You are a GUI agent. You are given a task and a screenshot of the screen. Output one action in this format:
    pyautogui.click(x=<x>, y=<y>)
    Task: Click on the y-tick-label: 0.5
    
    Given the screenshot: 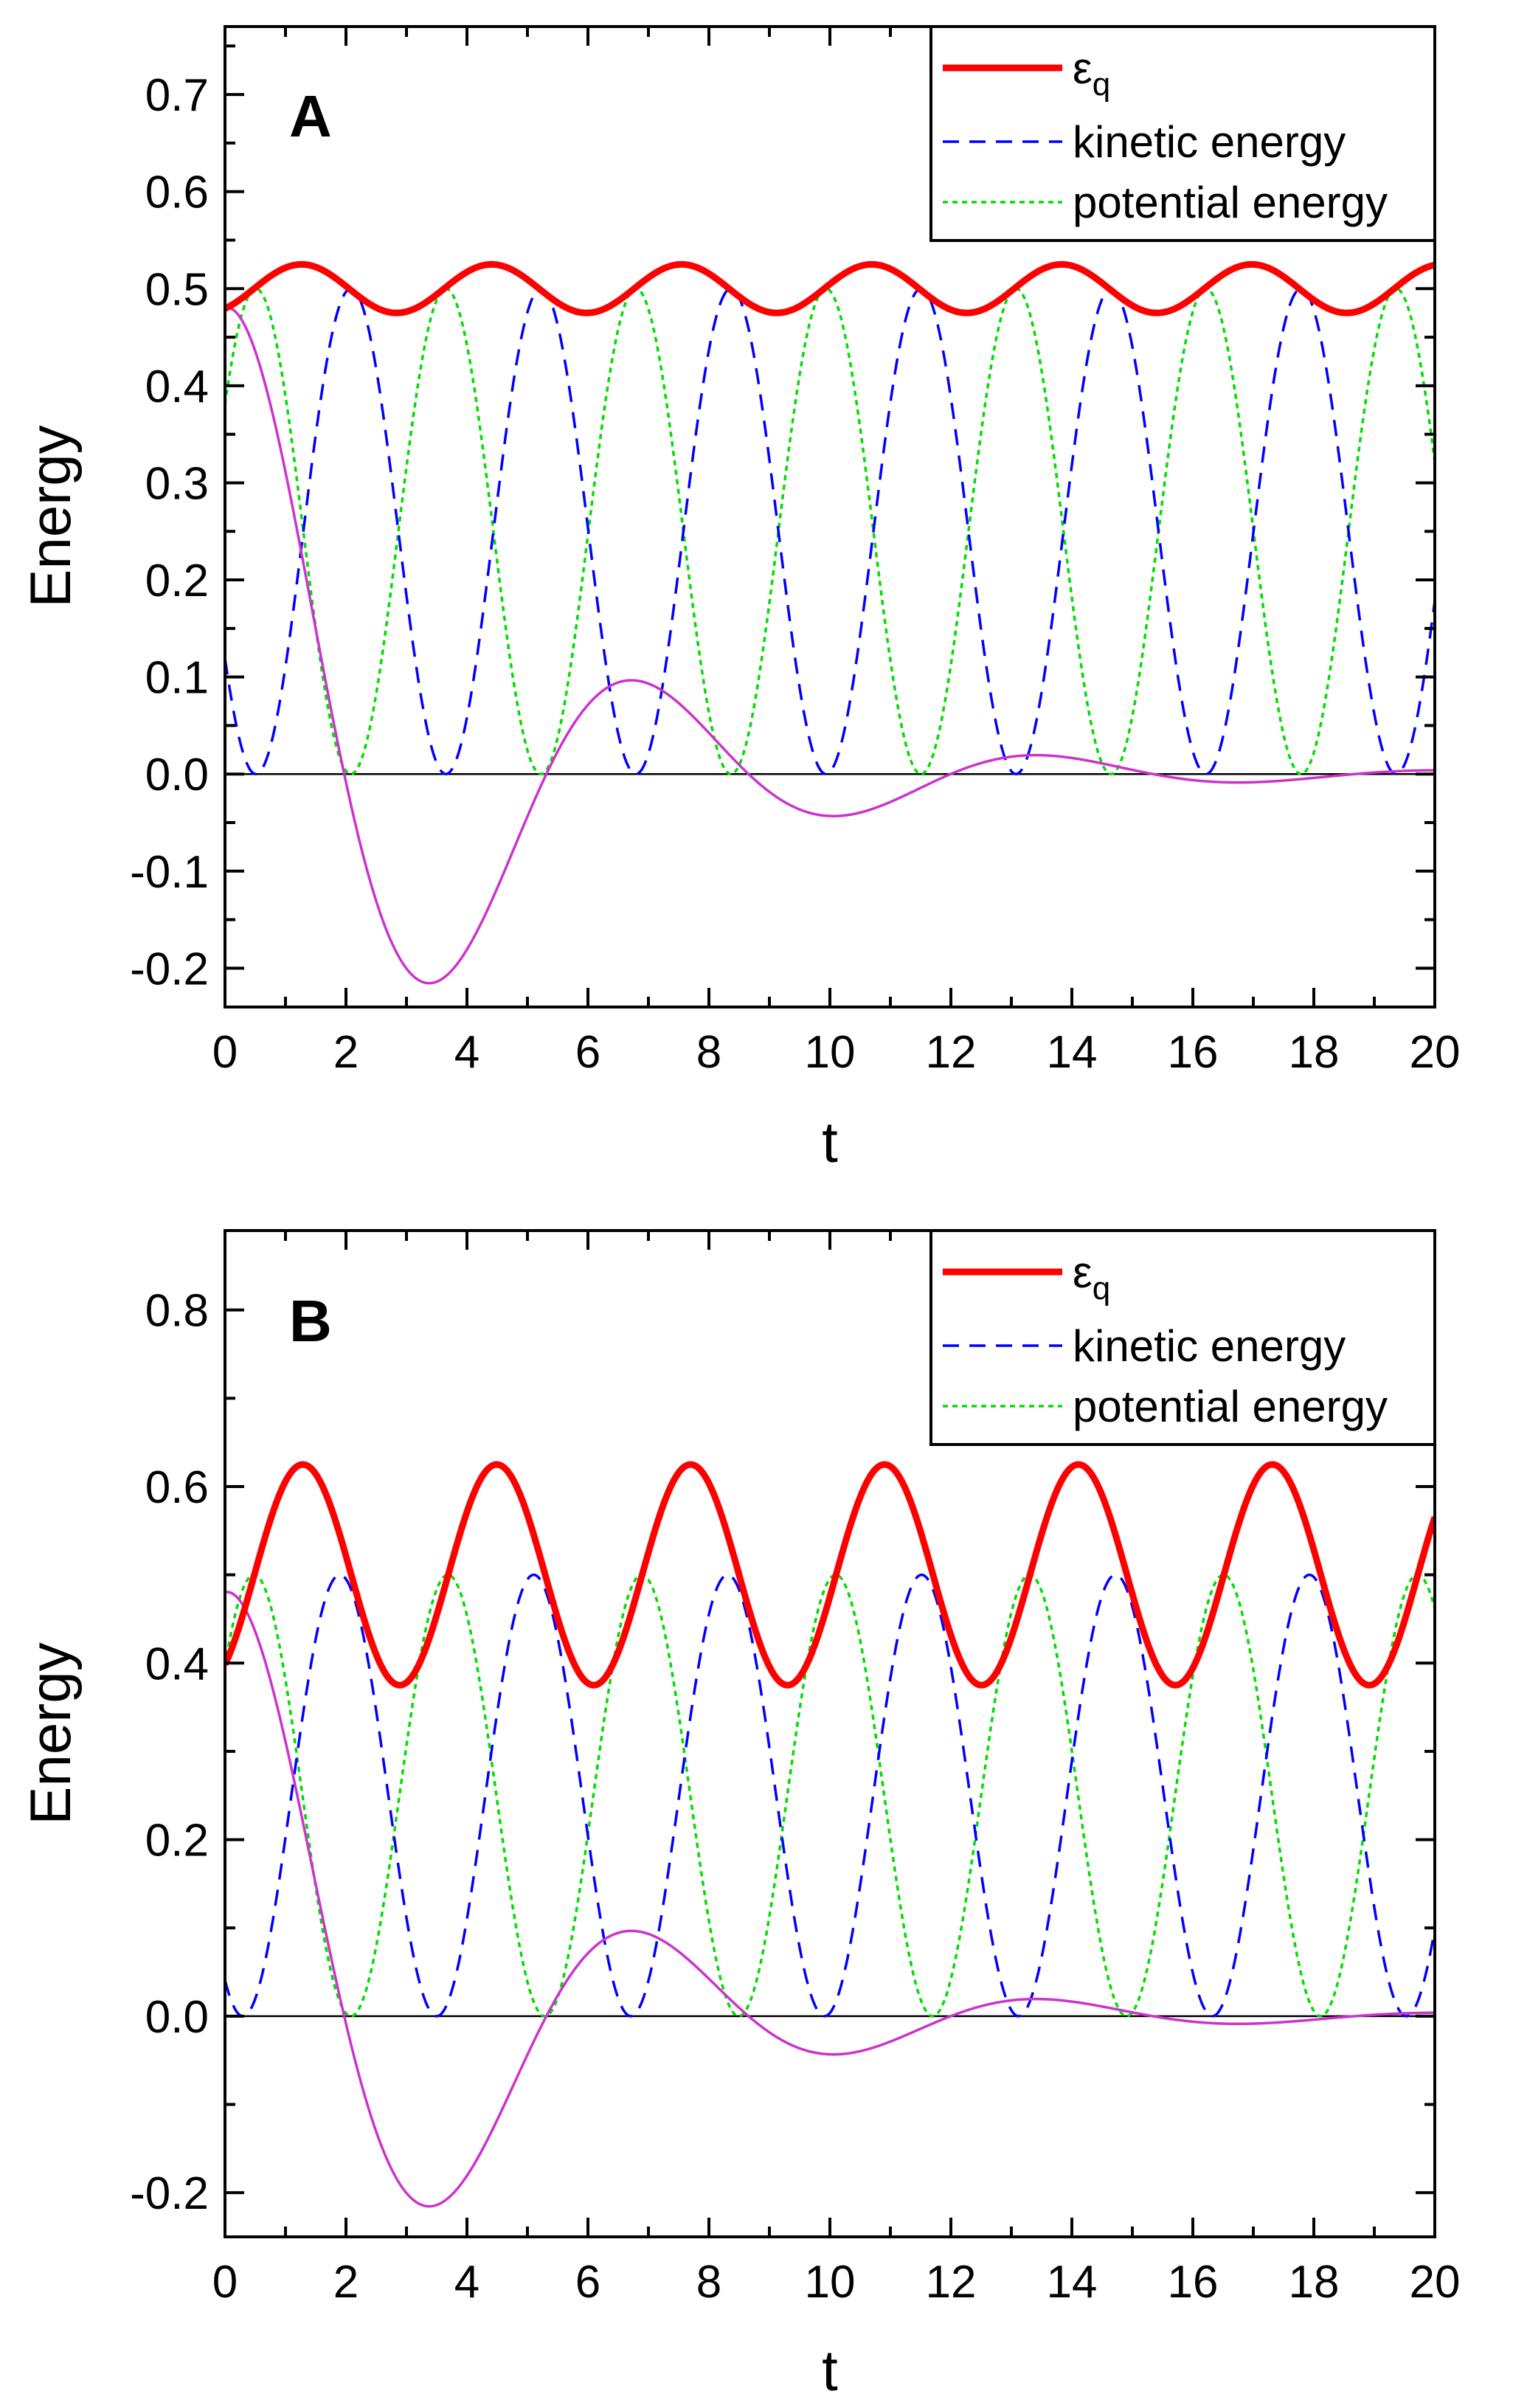 What is the action you would take?
    pyautogui.click(x=177, y=290)
    